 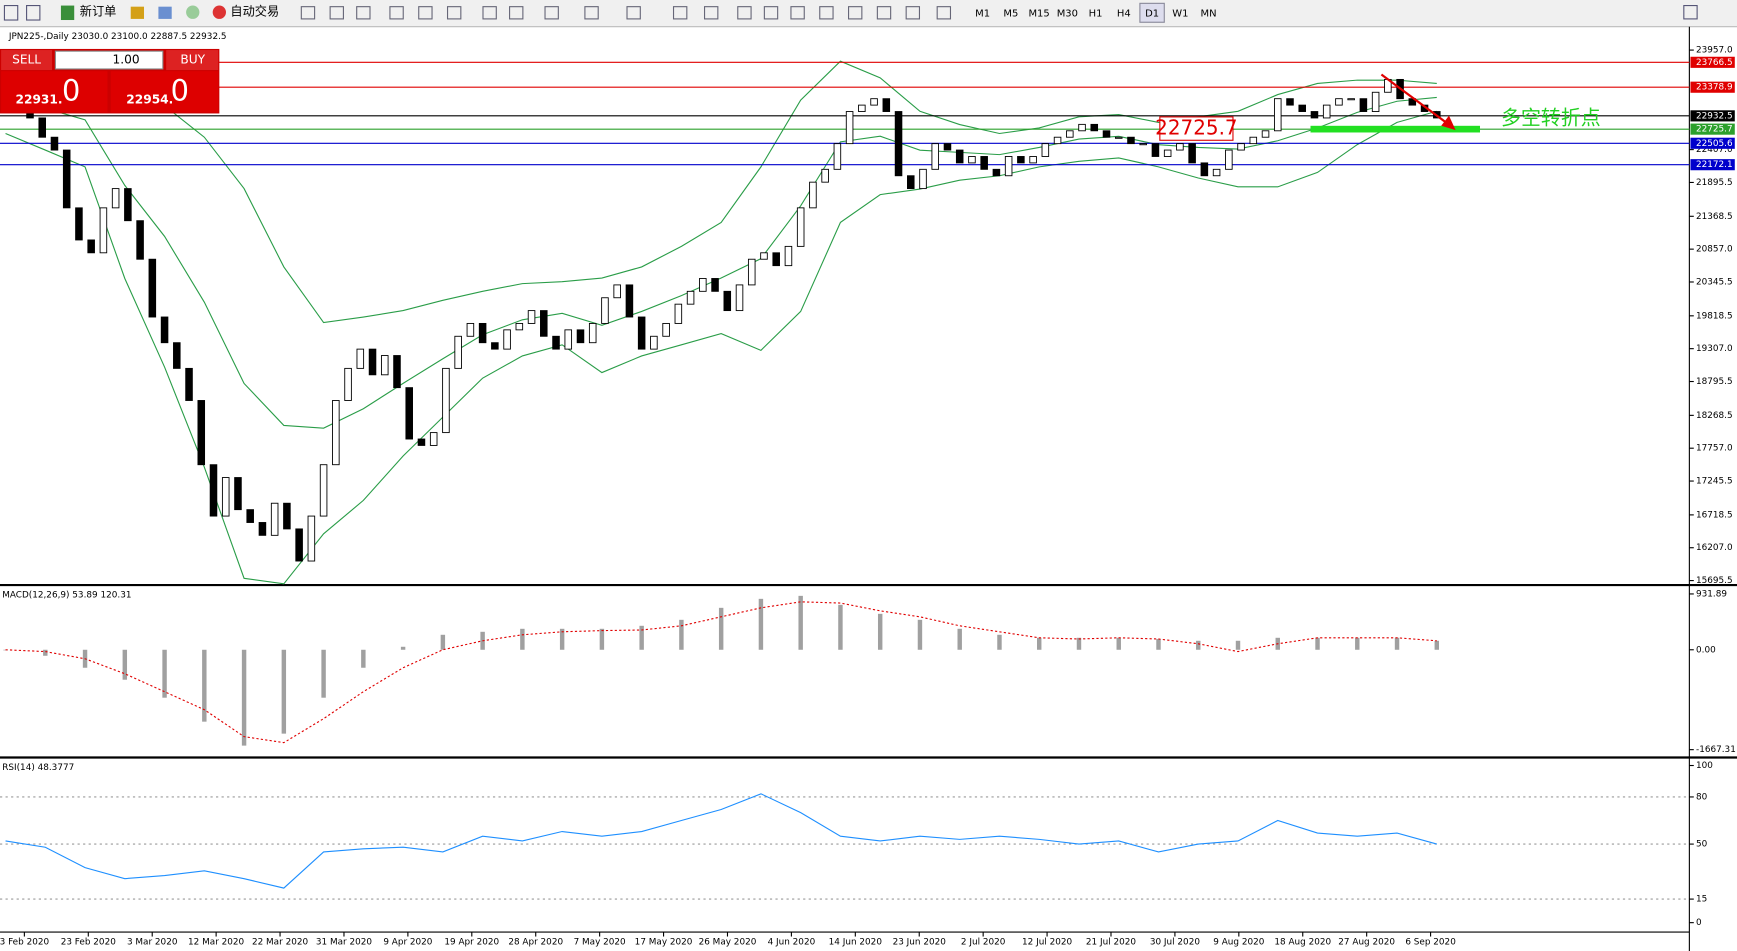 I want to click on sell-button, so click(x=27, y=60).